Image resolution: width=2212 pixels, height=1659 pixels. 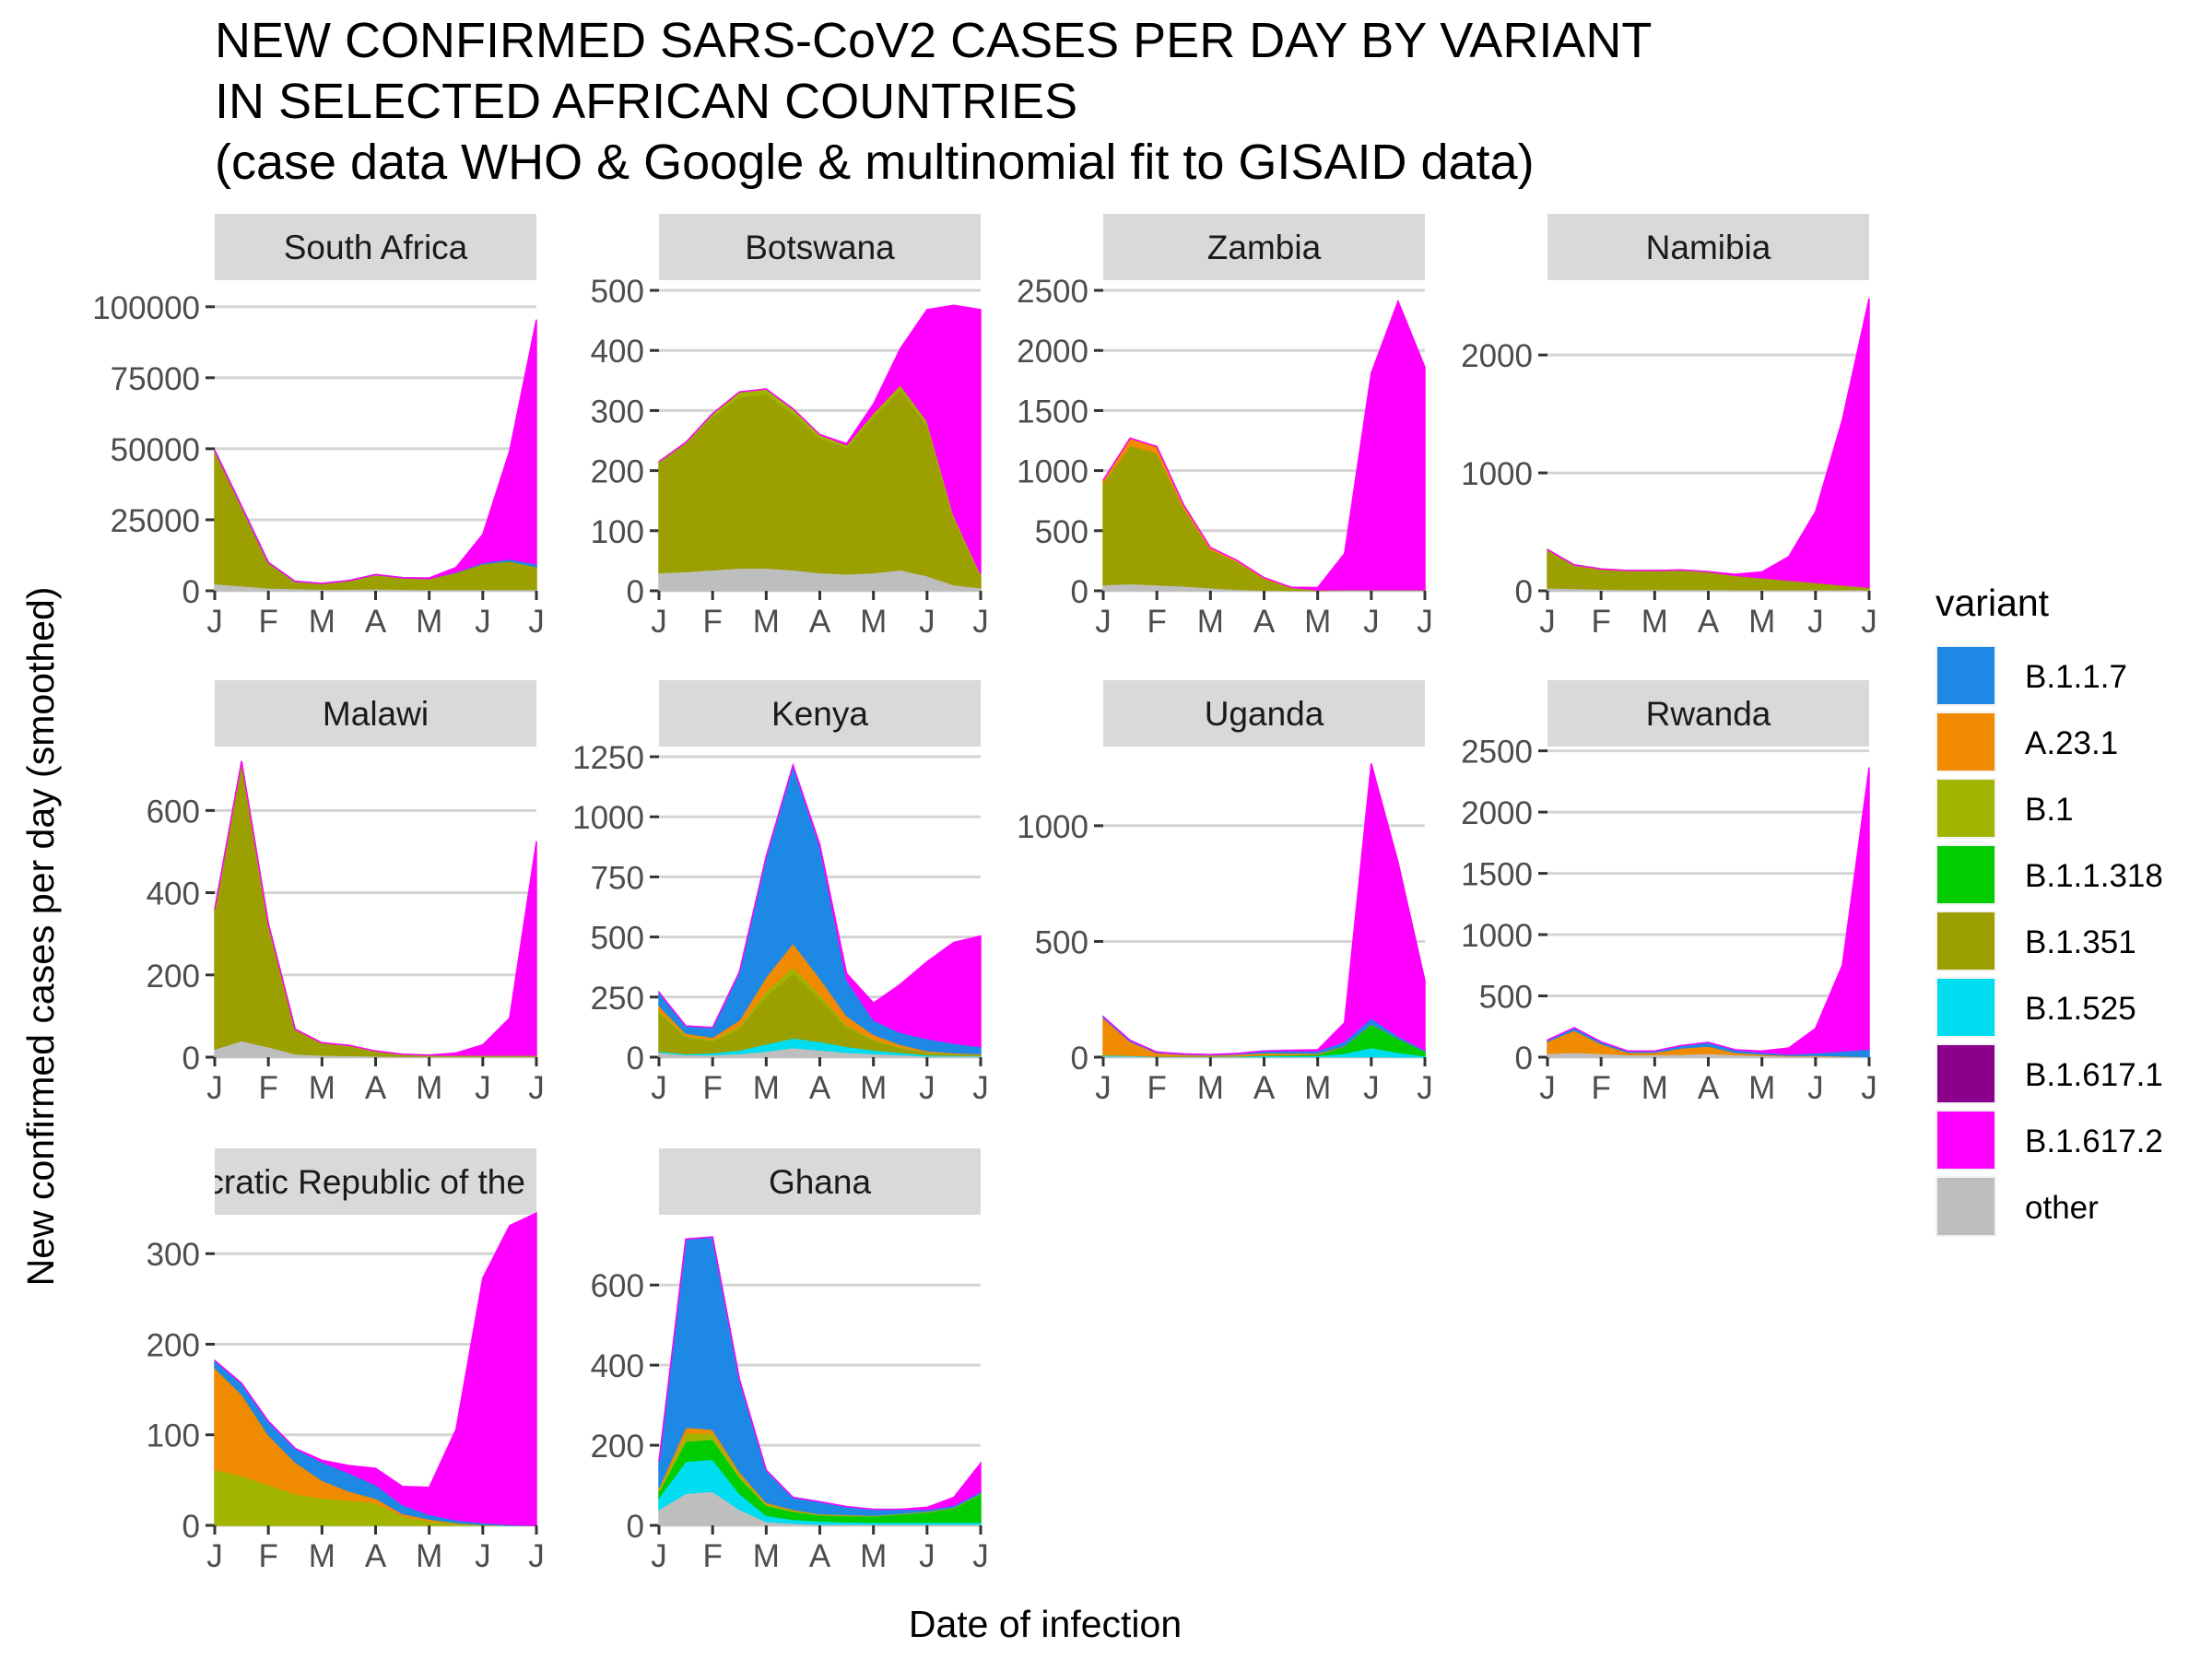 What do you see at coordinates (1497, 474) in the screenshot?
I see `y-tick-label-namibia: 1000` at bounding box center [1497, 474].